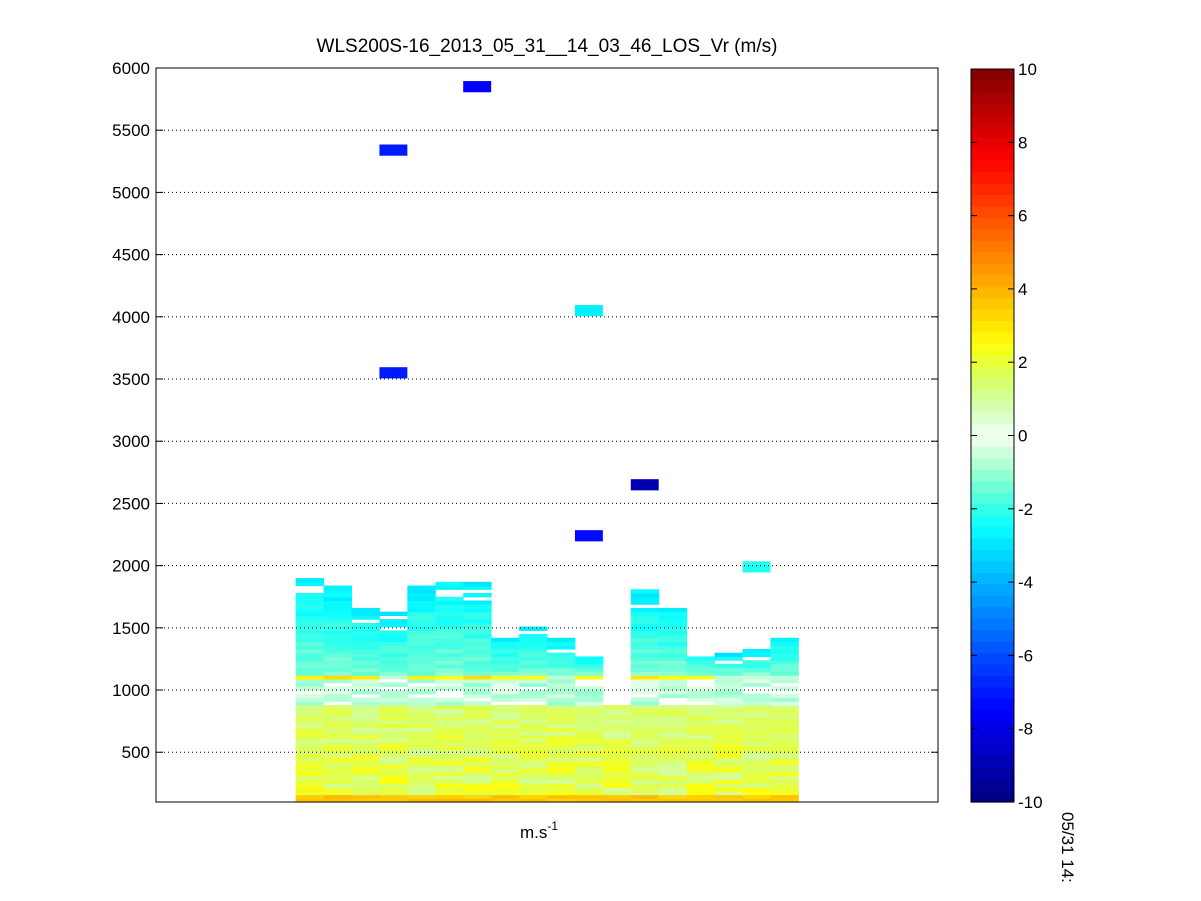 The image size is (1201, 901). What do you see at coordinates (1030, 802) in the screenshot?
I see `colorbar-tick-label: -10` at bounding box center [1030, 802].